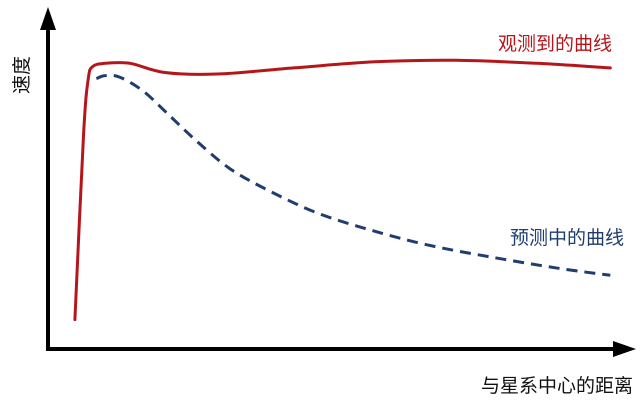 The height and width of the screenshot is (402, 640). I want to click on y-axis-arrow, so click(48, 18).